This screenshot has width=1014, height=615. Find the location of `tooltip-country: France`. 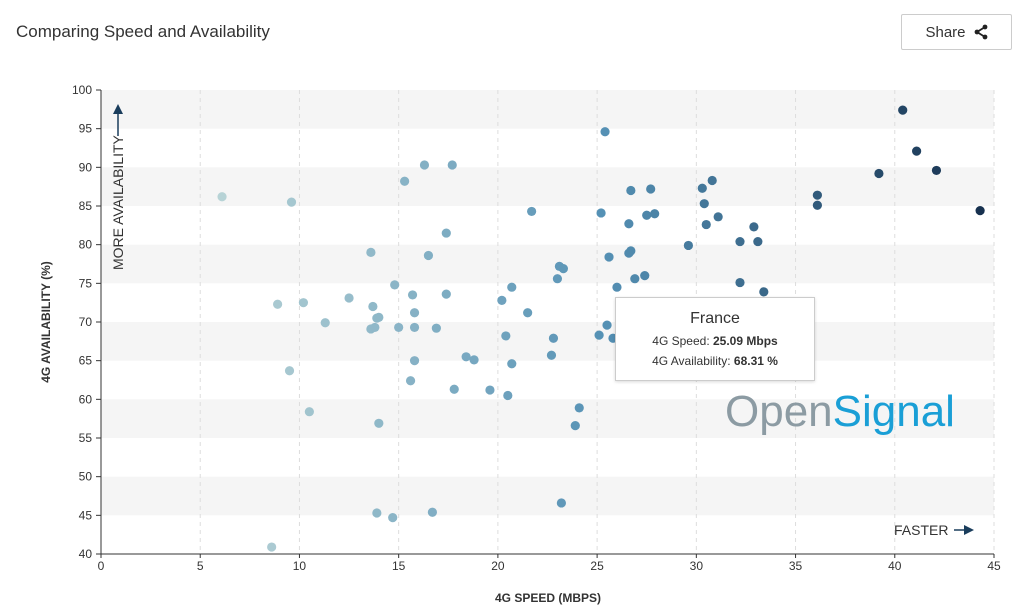

tooltip-country: France is located at coordinates (715, 318).